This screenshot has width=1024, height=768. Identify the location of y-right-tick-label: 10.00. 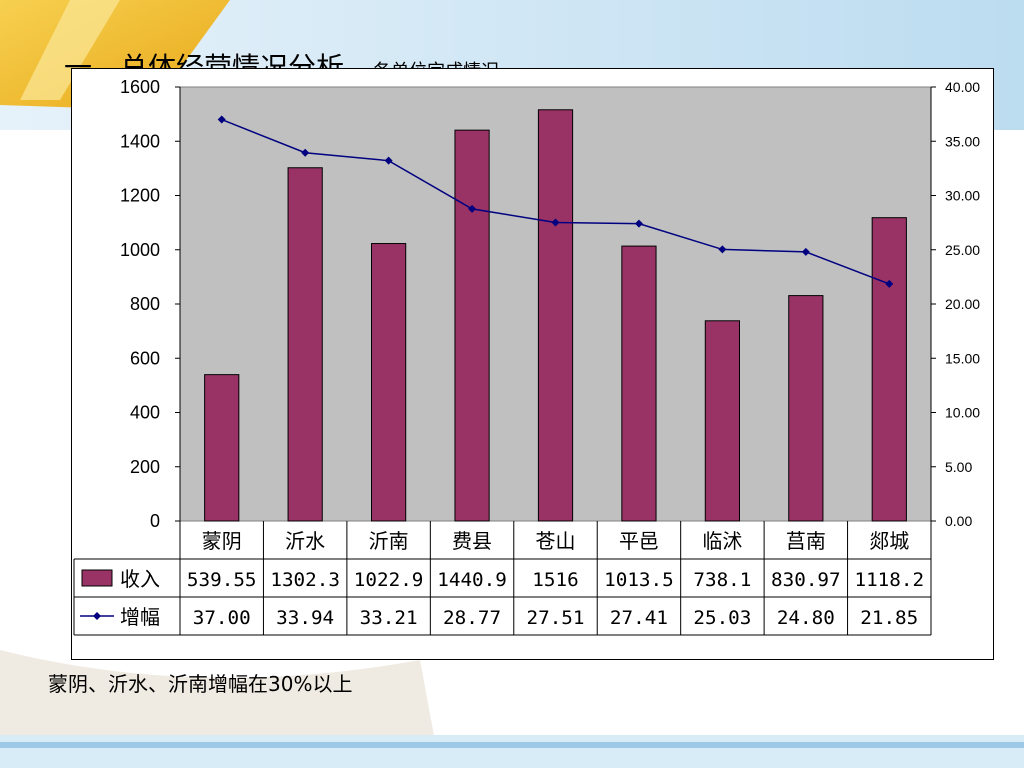
(962, 413).